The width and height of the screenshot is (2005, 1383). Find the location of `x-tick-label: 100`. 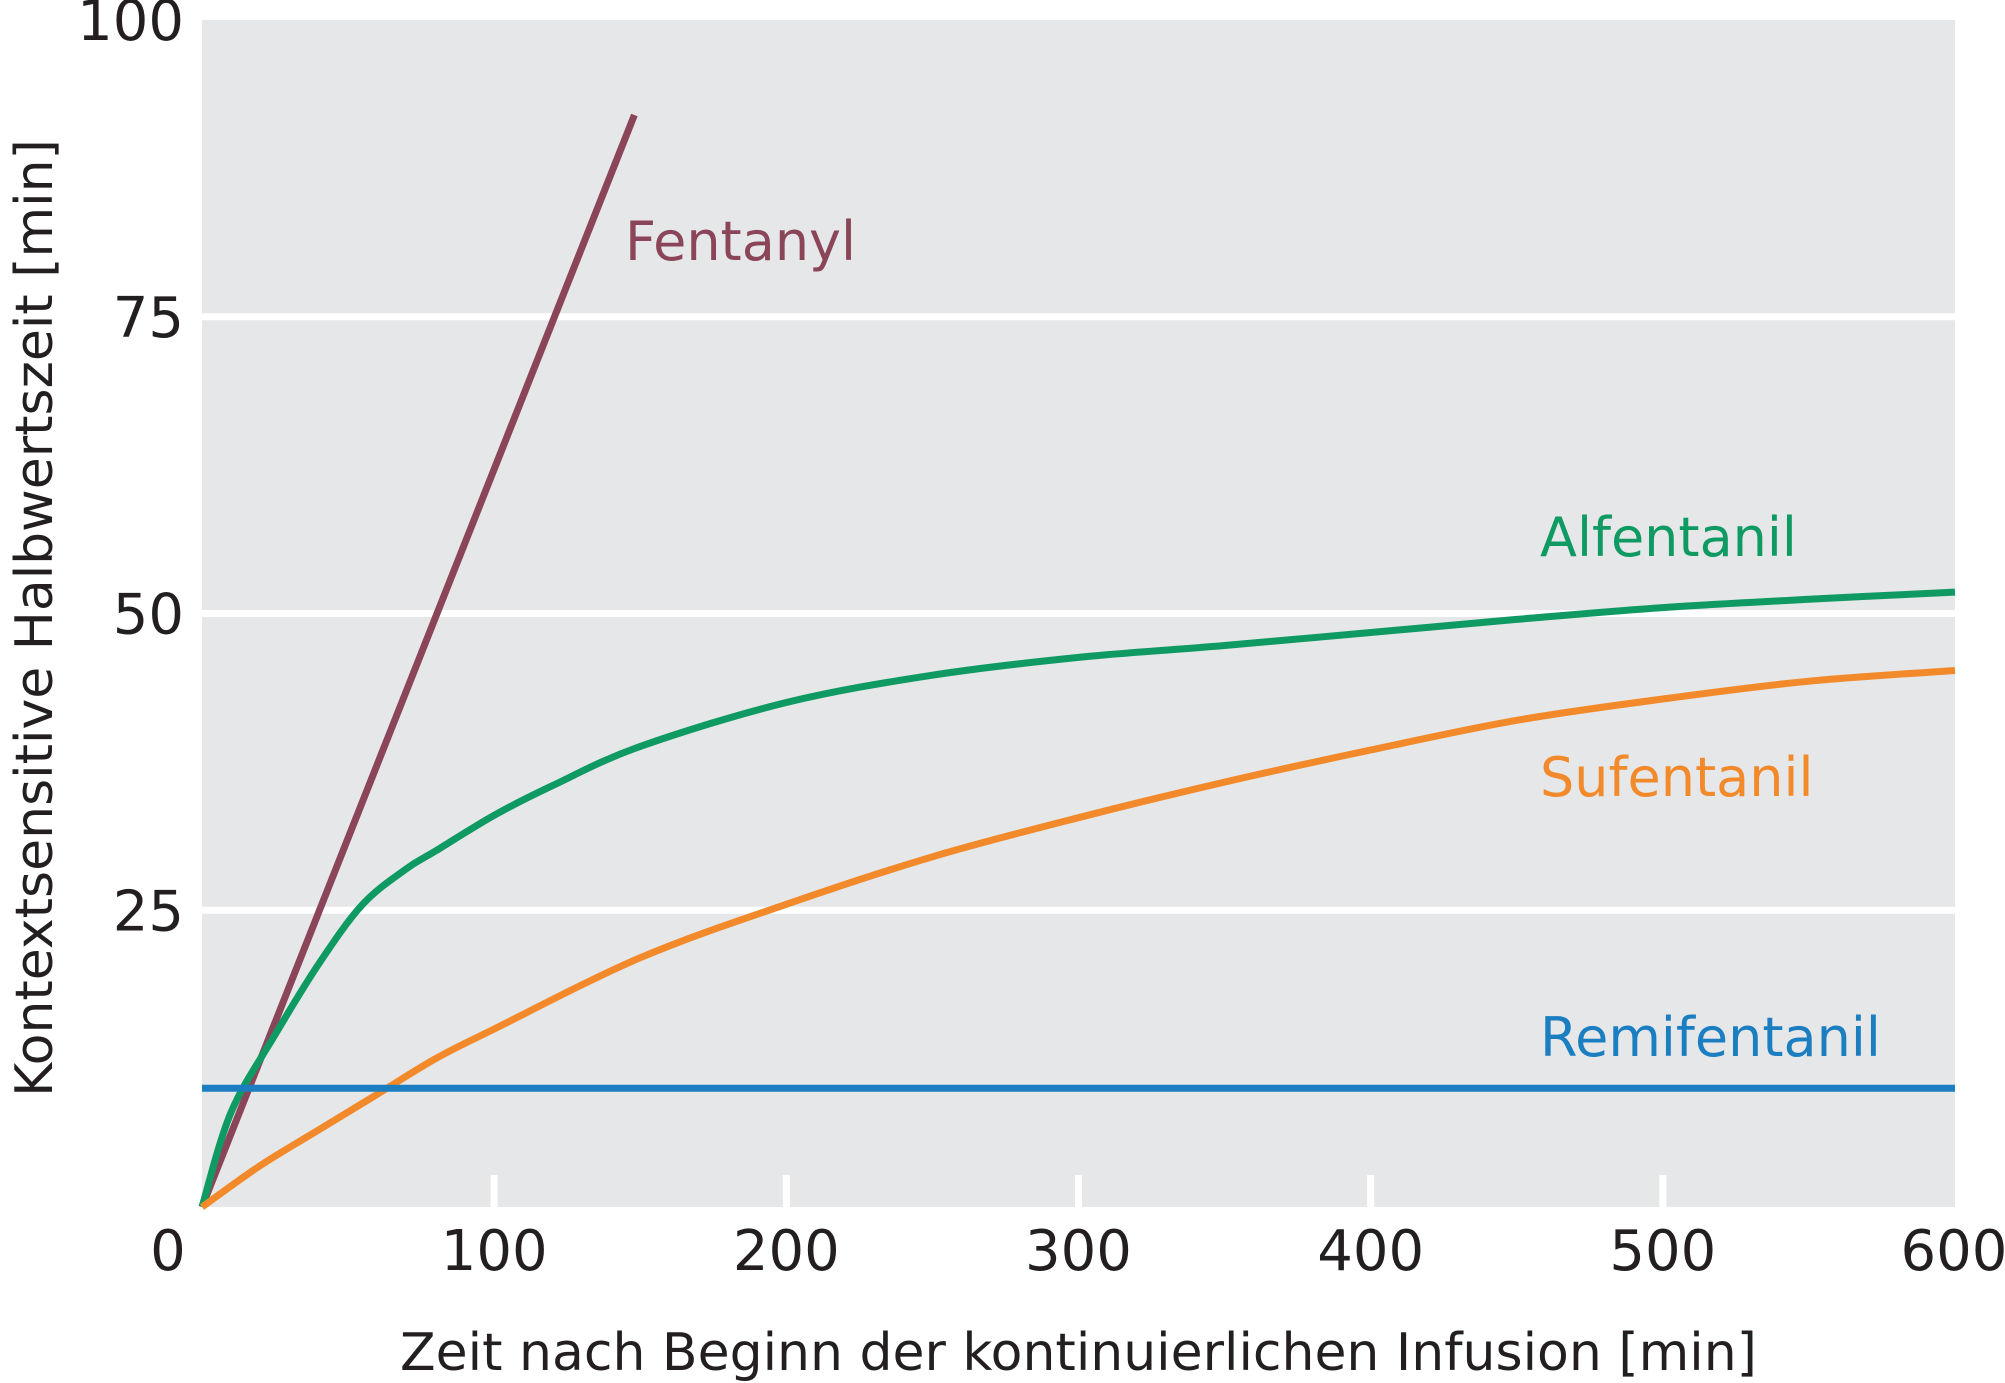

x-tick-label: 100 is located at coordinates (494, 1251).